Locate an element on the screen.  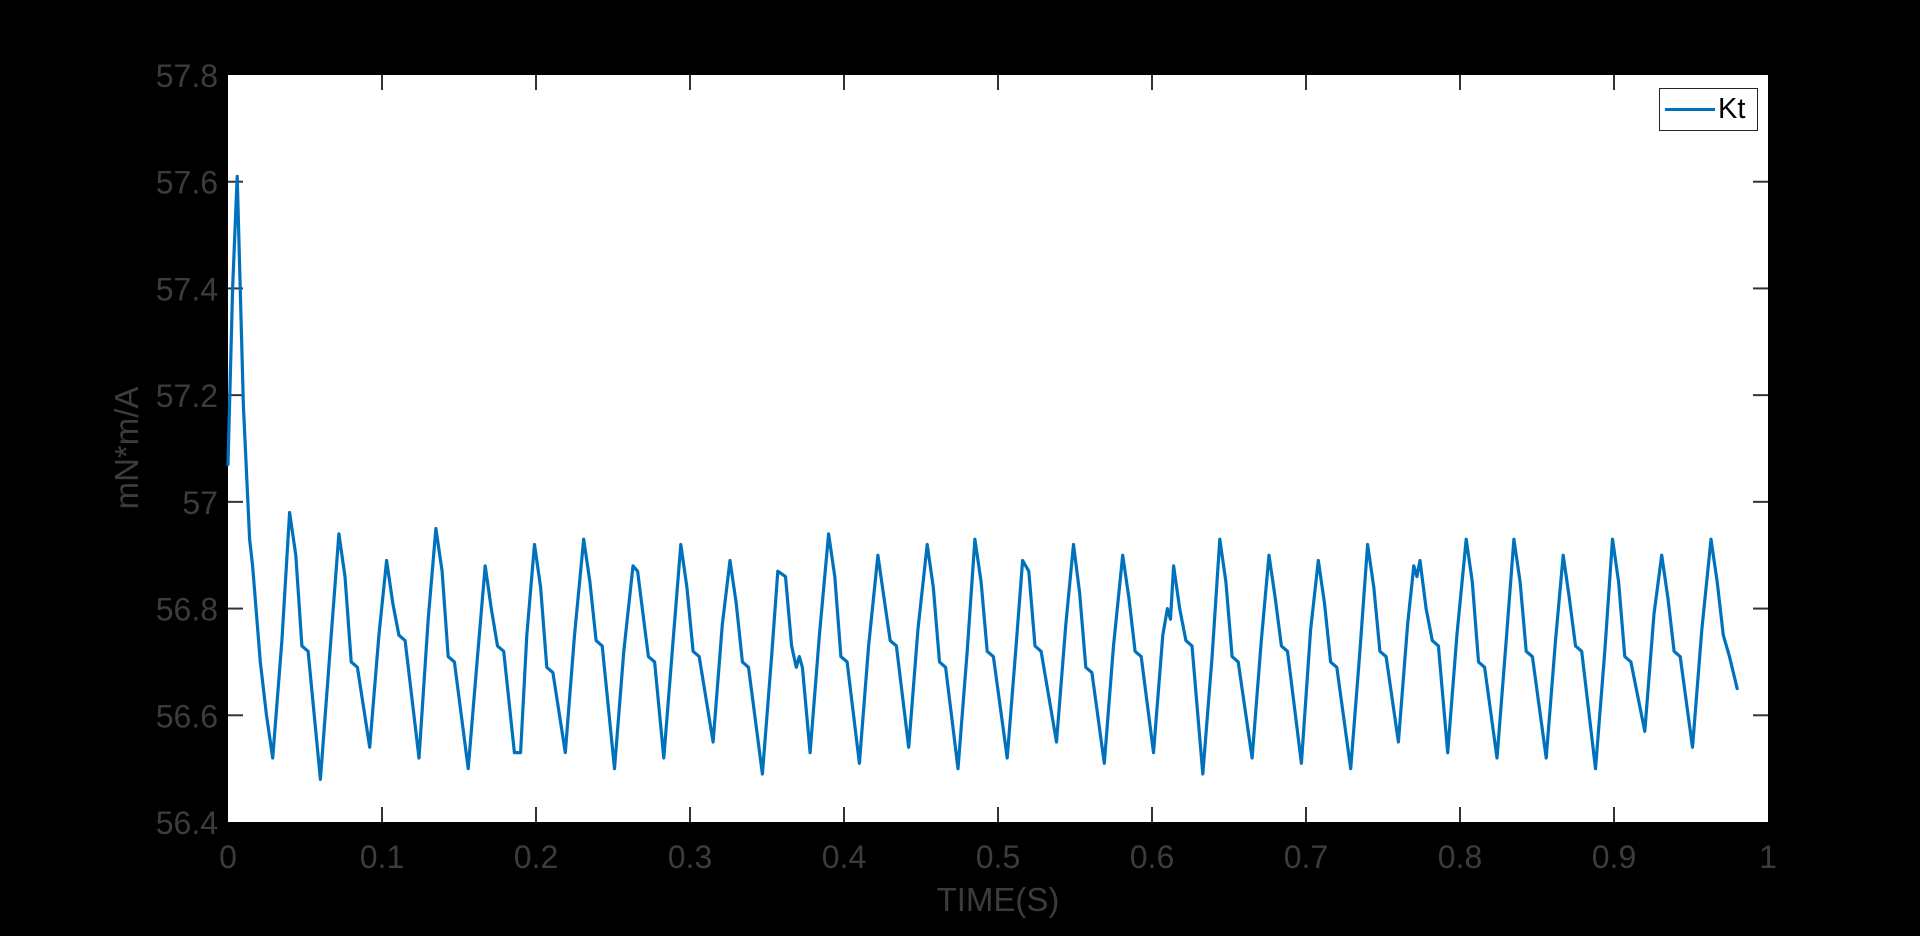
y-tick-label: 57.2 is located at coordinates (187, 396).